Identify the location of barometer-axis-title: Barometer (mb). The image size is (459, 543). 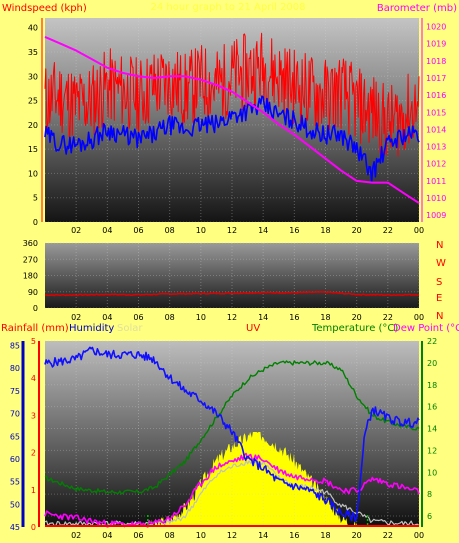
(417, 8).